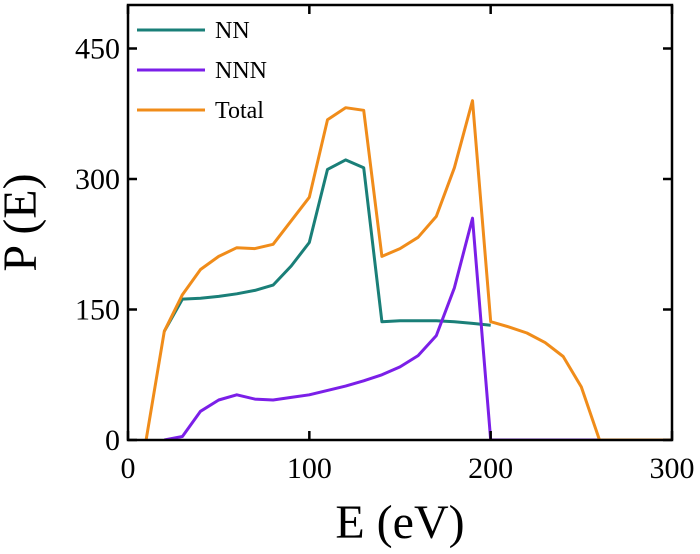  Describe the element at coordinates (326, 245) in the screenshot. I see `series-line-nn` at that location.